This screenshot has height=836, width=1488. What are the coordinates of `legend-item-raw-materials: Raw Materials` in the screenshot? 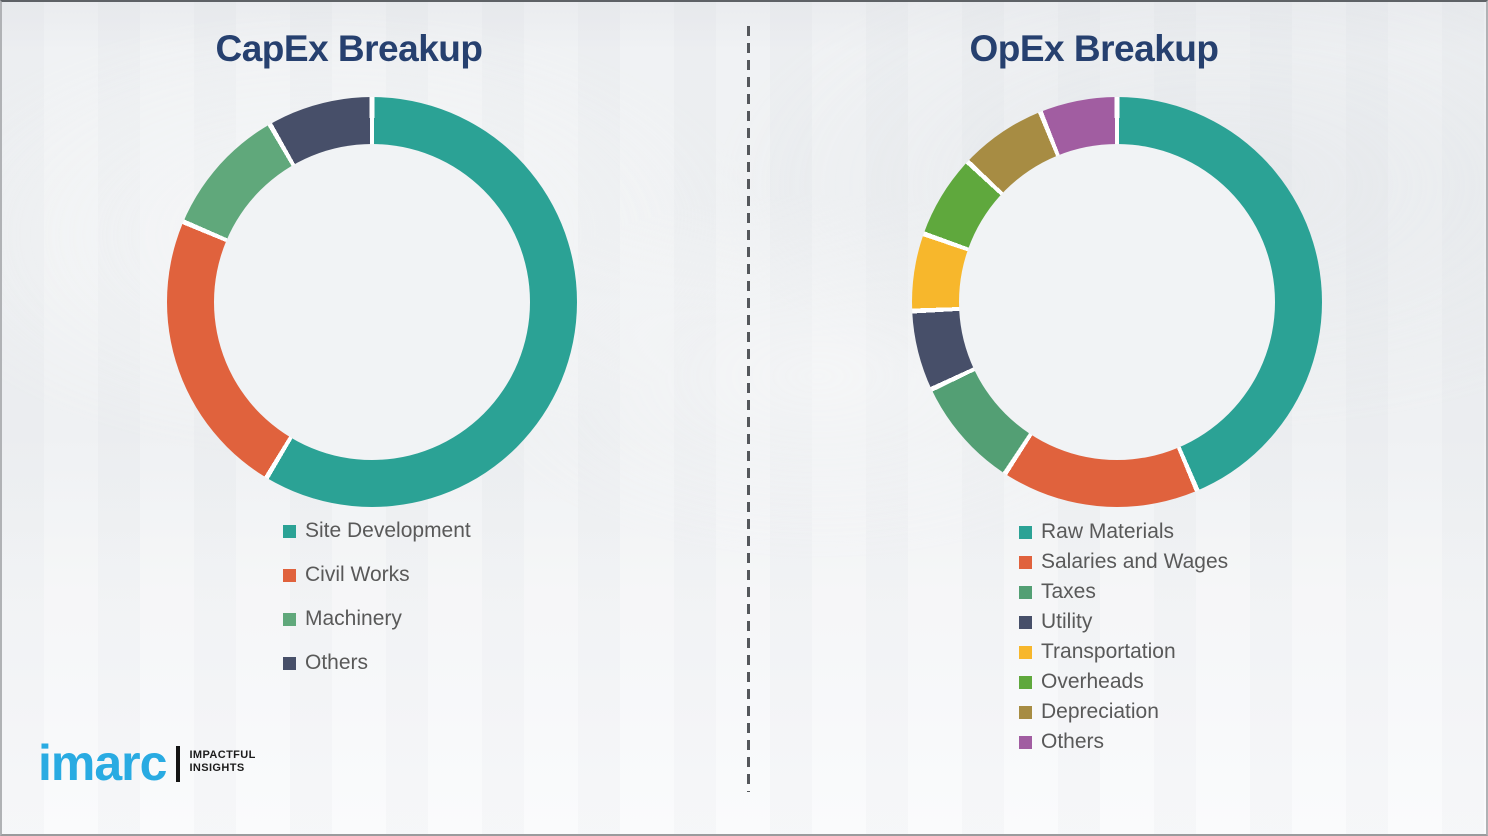 It's located at (1123, 532).